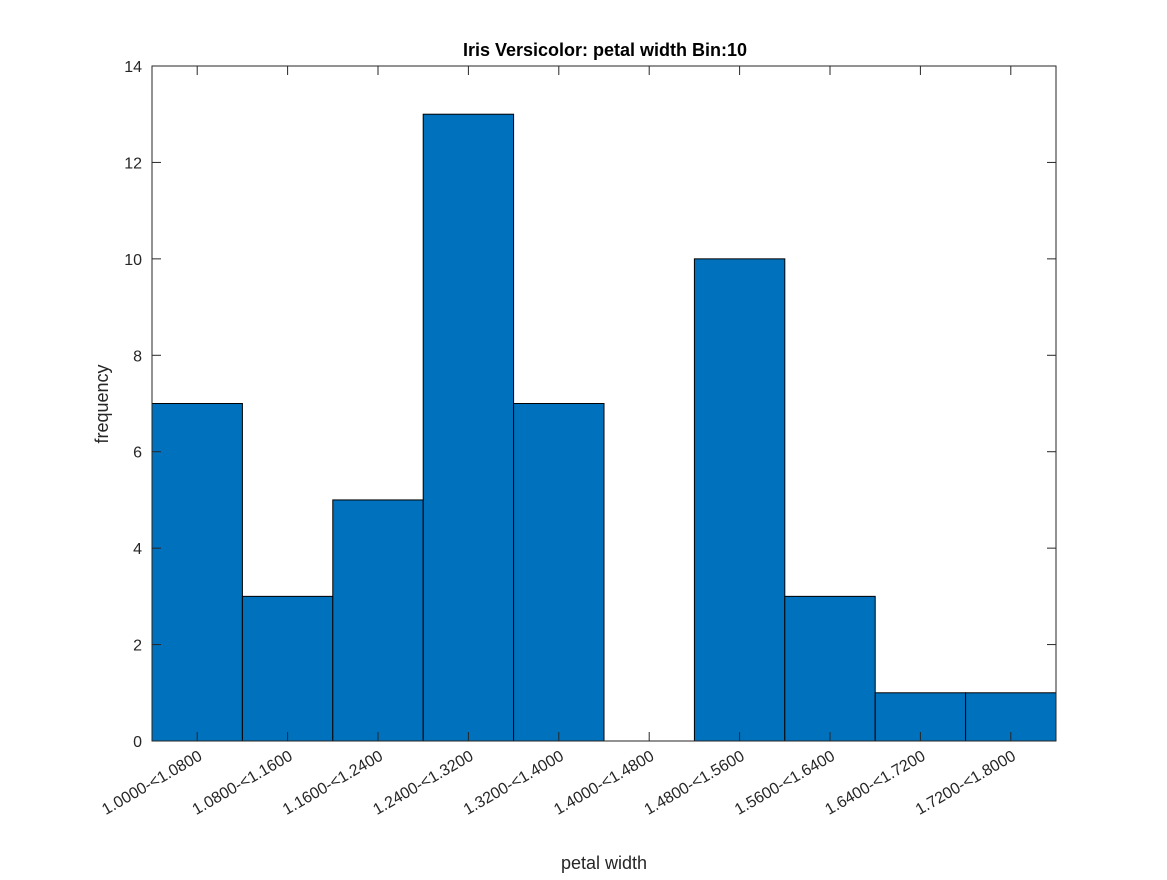 Image resolution: width=1167 pixels, height=880 pixels. What do you see at coordinates (333, 783) in the screenshot?
I see `x-tick-label: 1.1600-<1.2400` at bounding box center [333, 783].